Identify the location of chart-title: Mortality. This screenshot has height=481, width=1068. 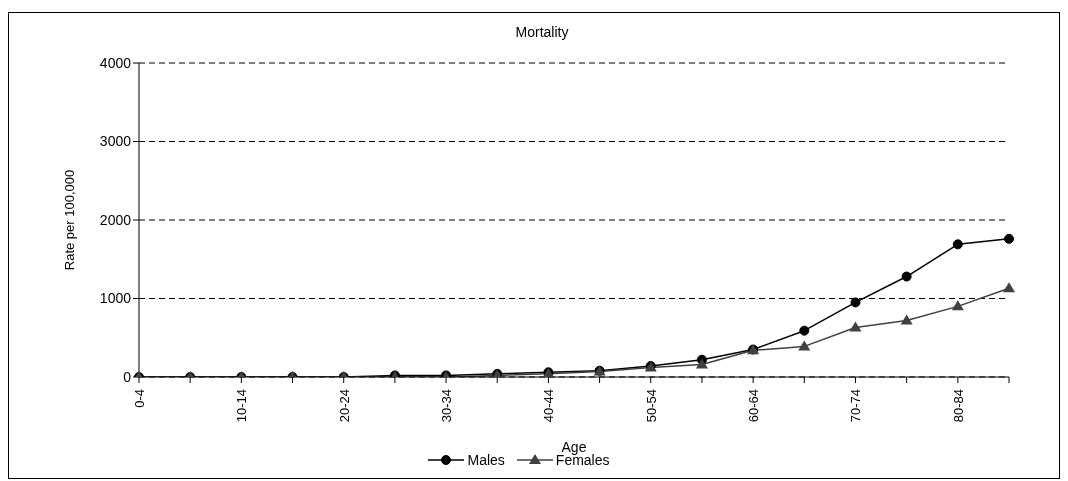
(542, 32).